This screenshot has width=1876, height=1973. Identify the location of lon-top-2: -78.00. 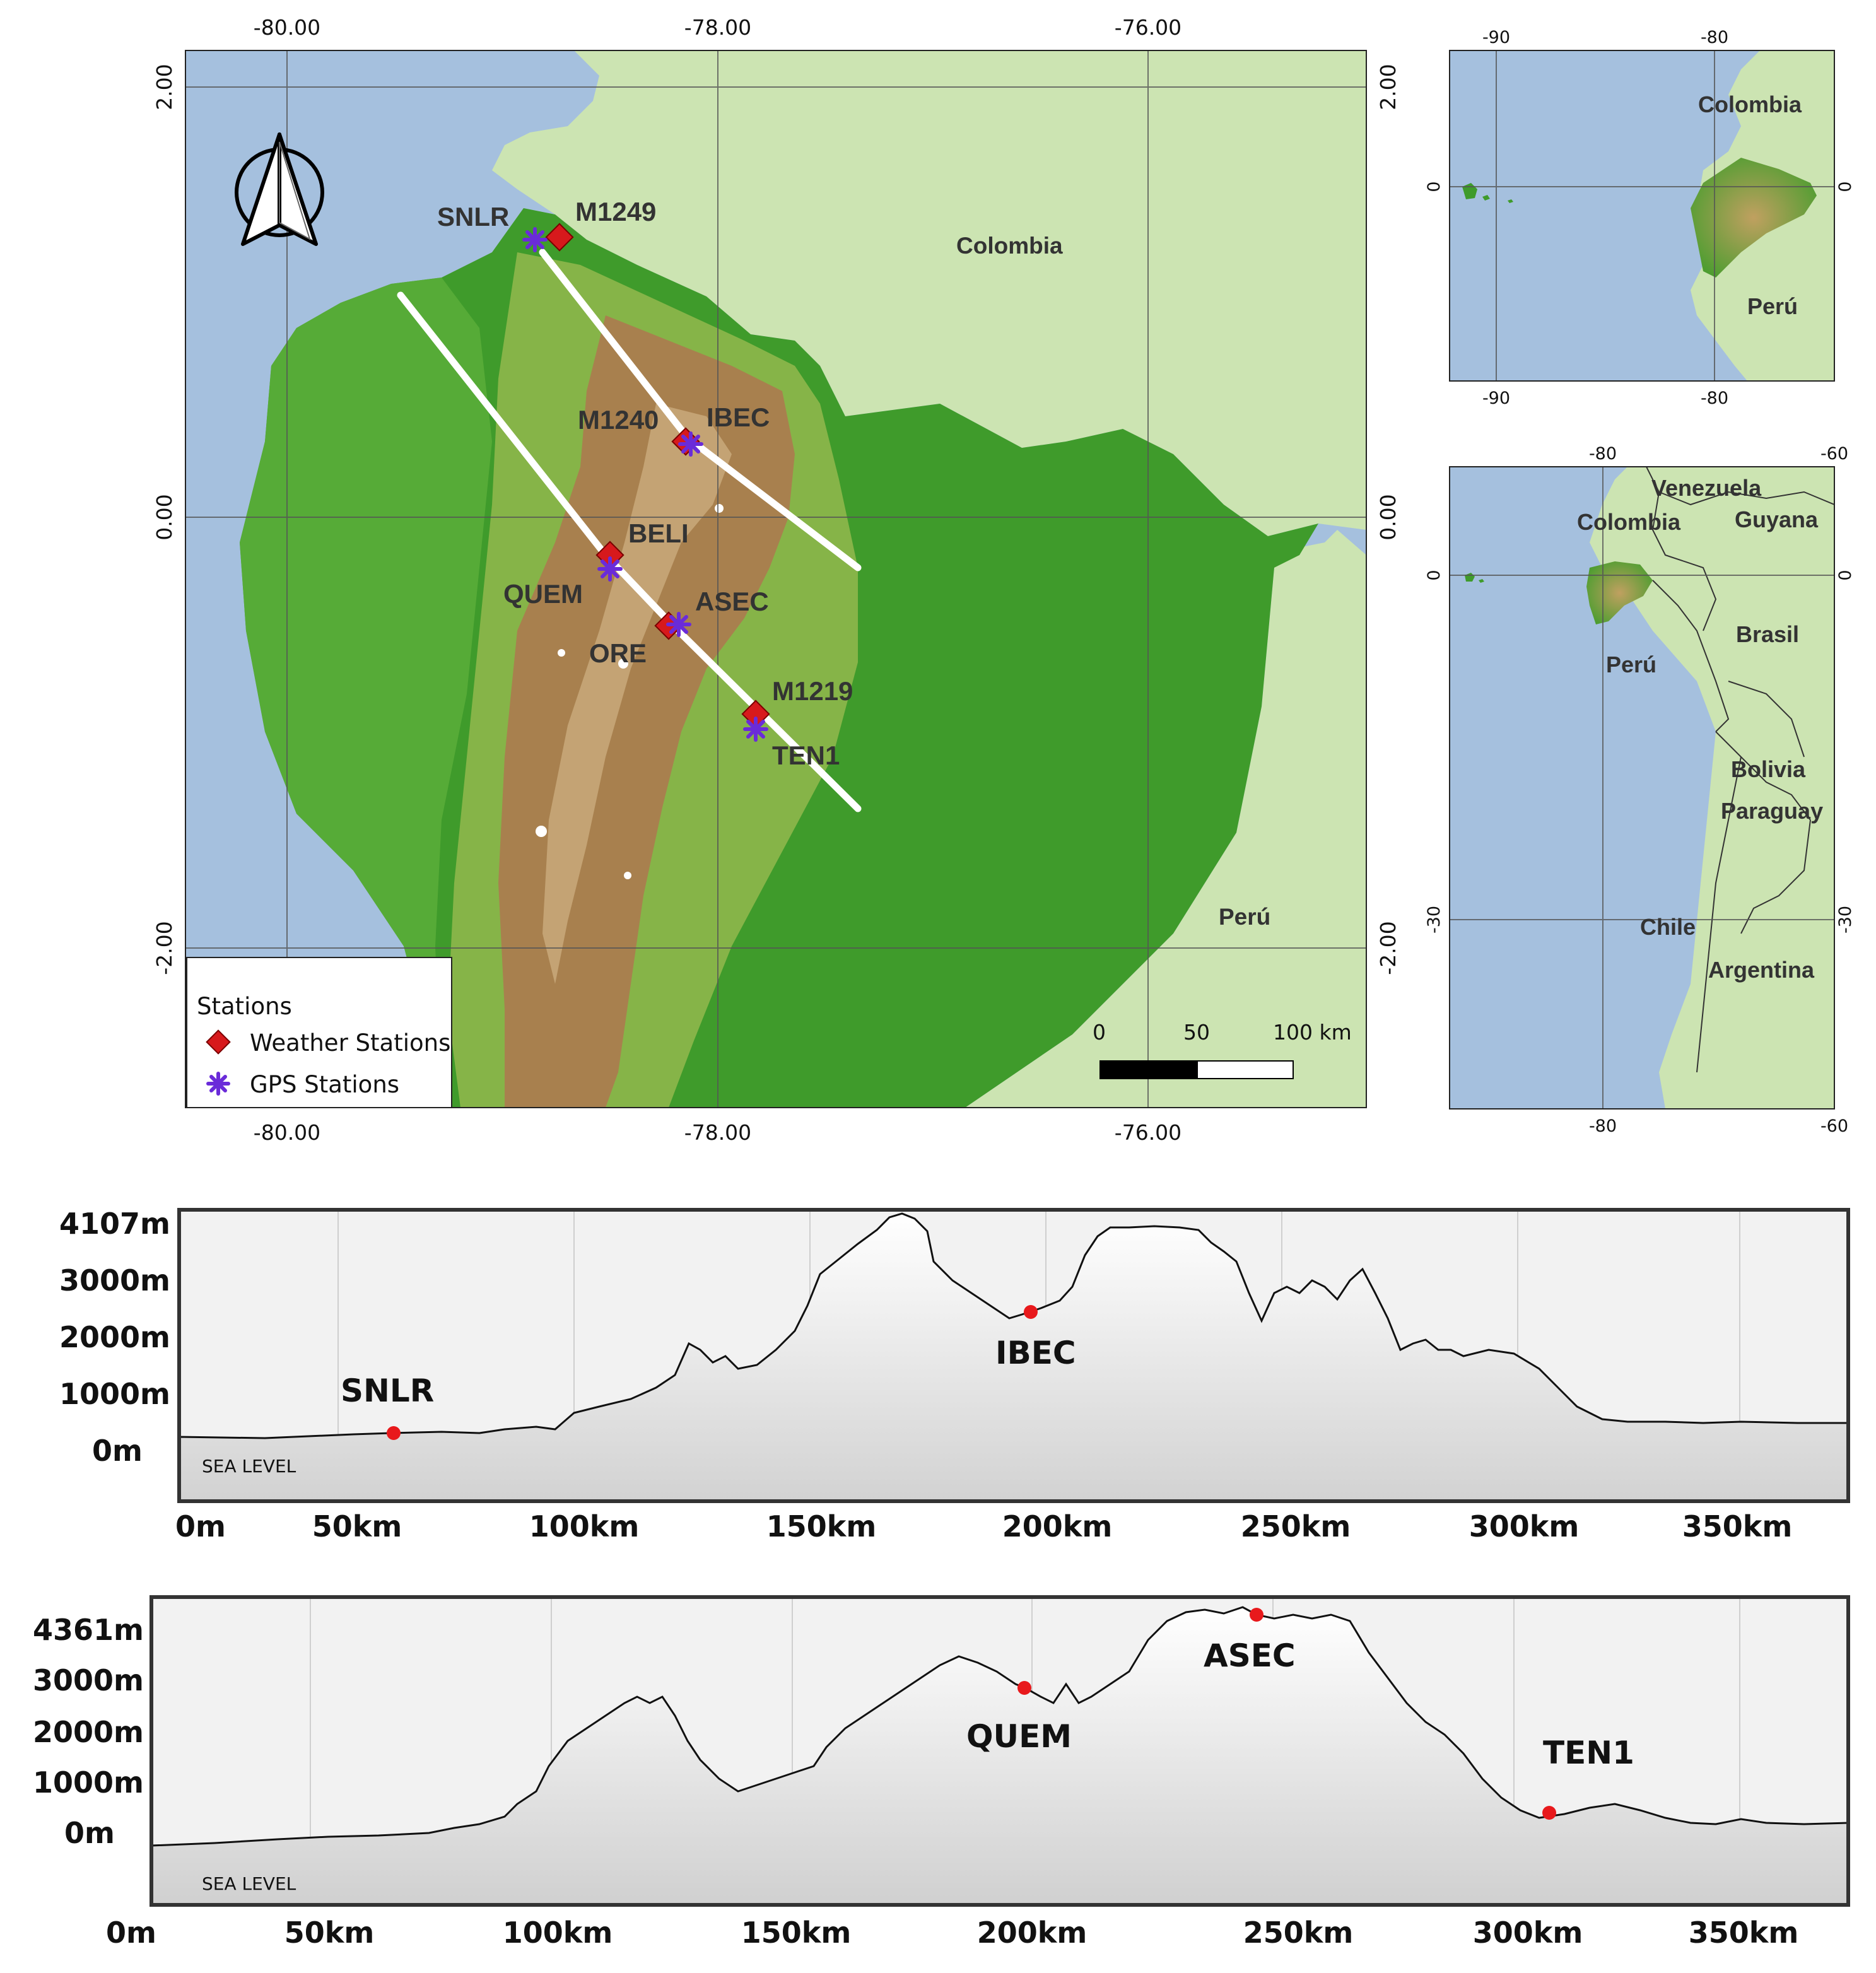
(717, 27).